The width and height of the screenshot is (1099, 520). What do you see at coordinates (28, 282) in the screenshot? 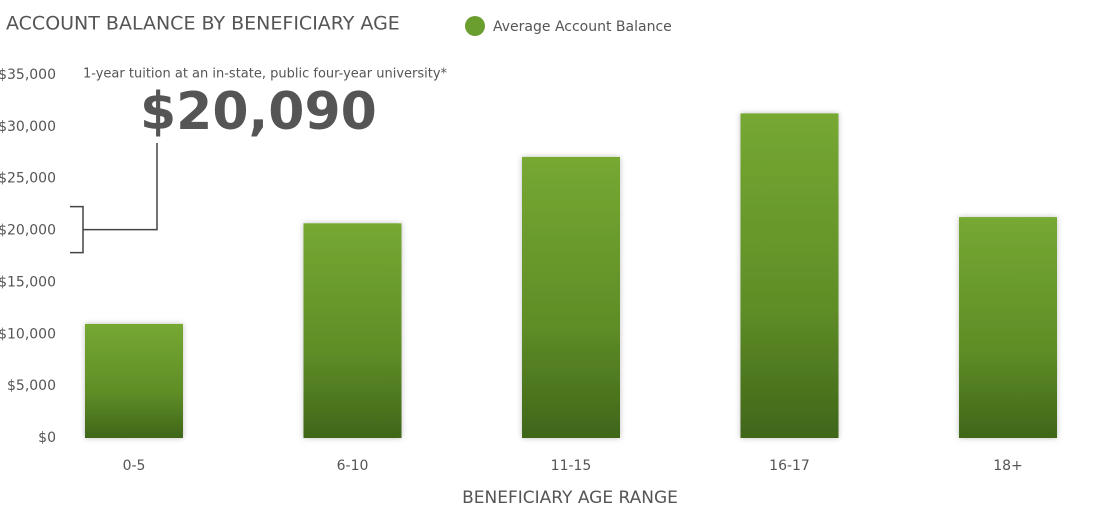
I see `y-tick-label: $15,000` at bounding box center [28, 282].